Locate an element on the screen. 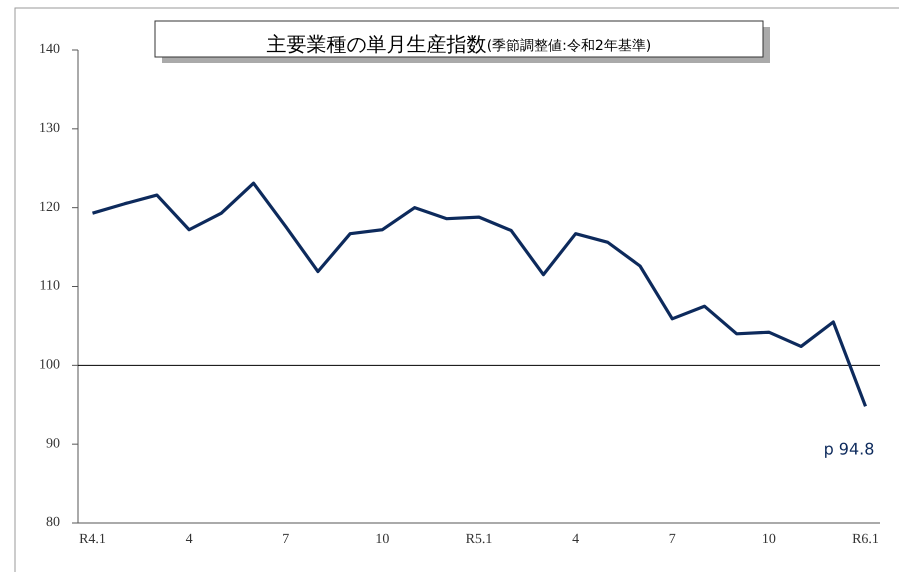 This screenshot has width=899, height=572. y-tick-label: 100 is located at coordinates (49, 365).